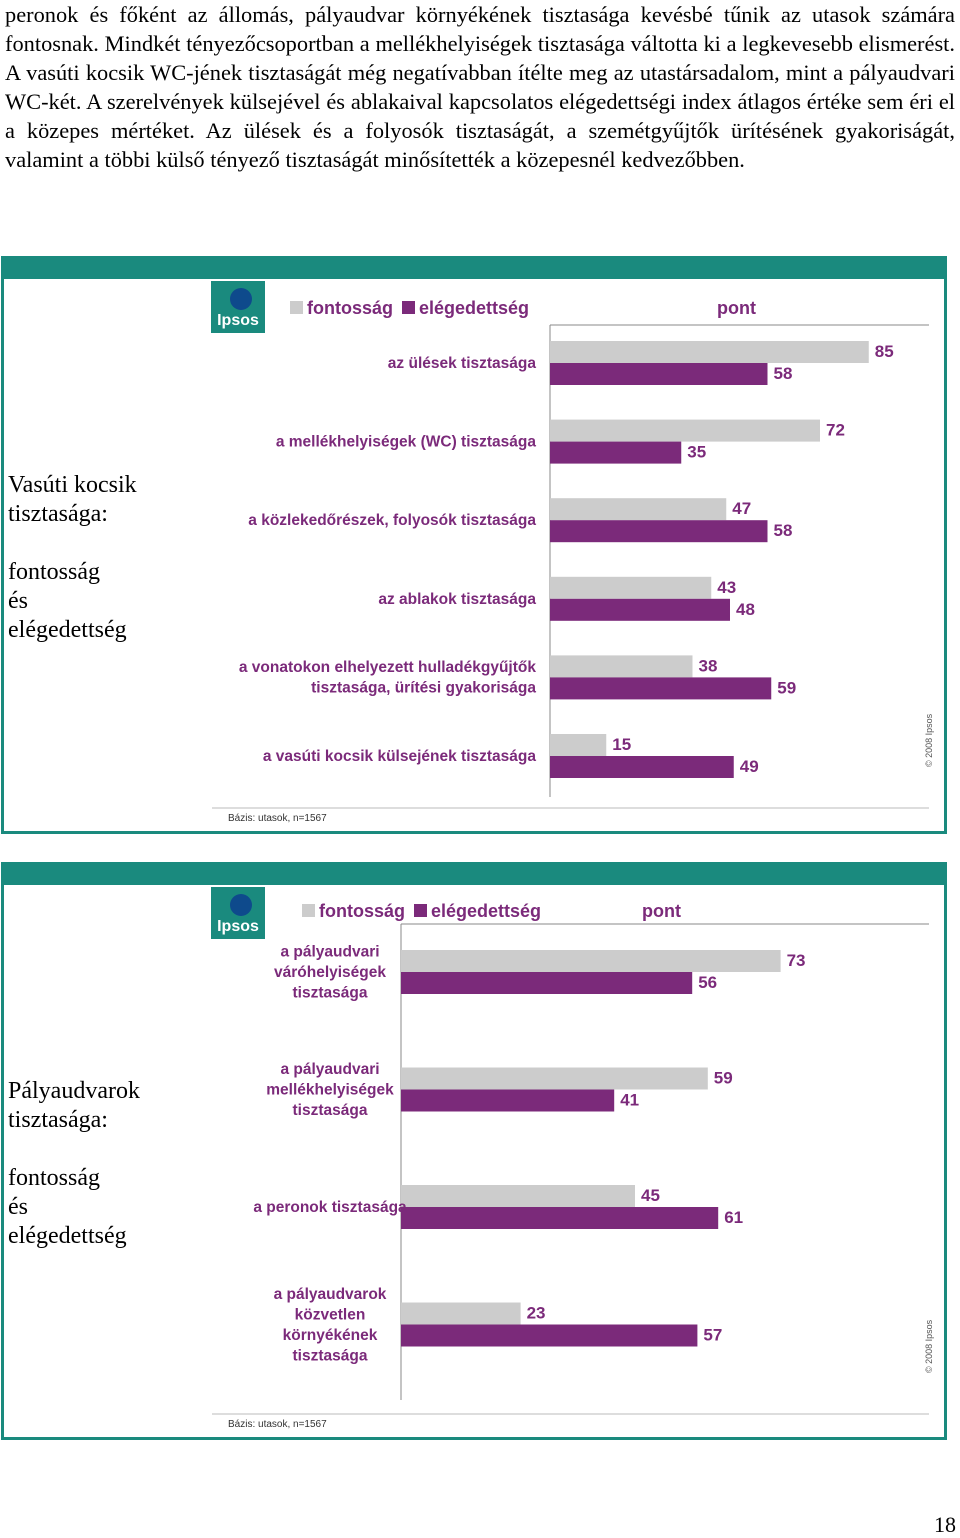 The image size is (960, 1538). What do you see at coordinates (536, 1313) in the screenshot?
I see `data-label-importance: 23` at bounding box center [536, 1313].